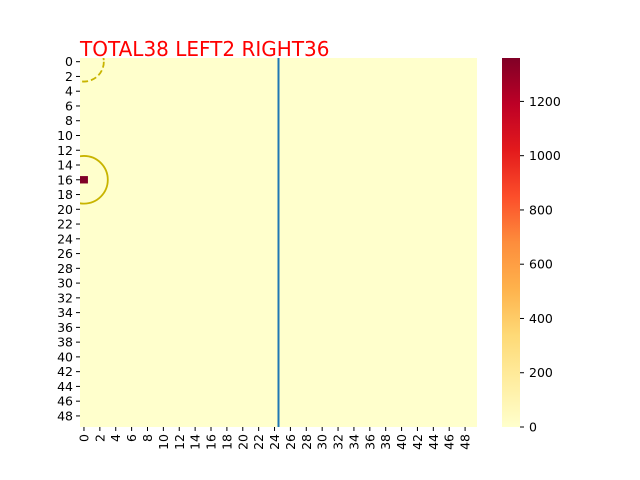 This screenshot has height=480, width=640. Describe the element at coordinates (449, 442) in the screenshot. I see `x-tick-label: 46` at that location.